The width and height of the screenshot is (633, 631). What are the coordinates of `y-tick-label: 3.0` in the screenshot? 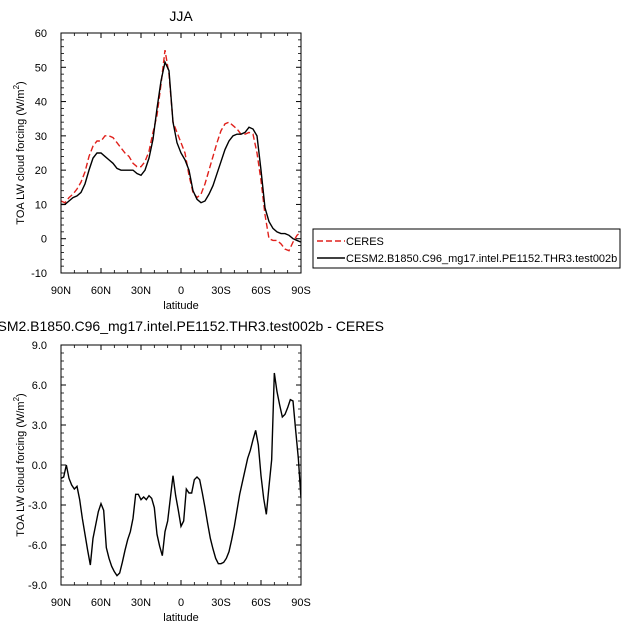 It's located at (39, 426).